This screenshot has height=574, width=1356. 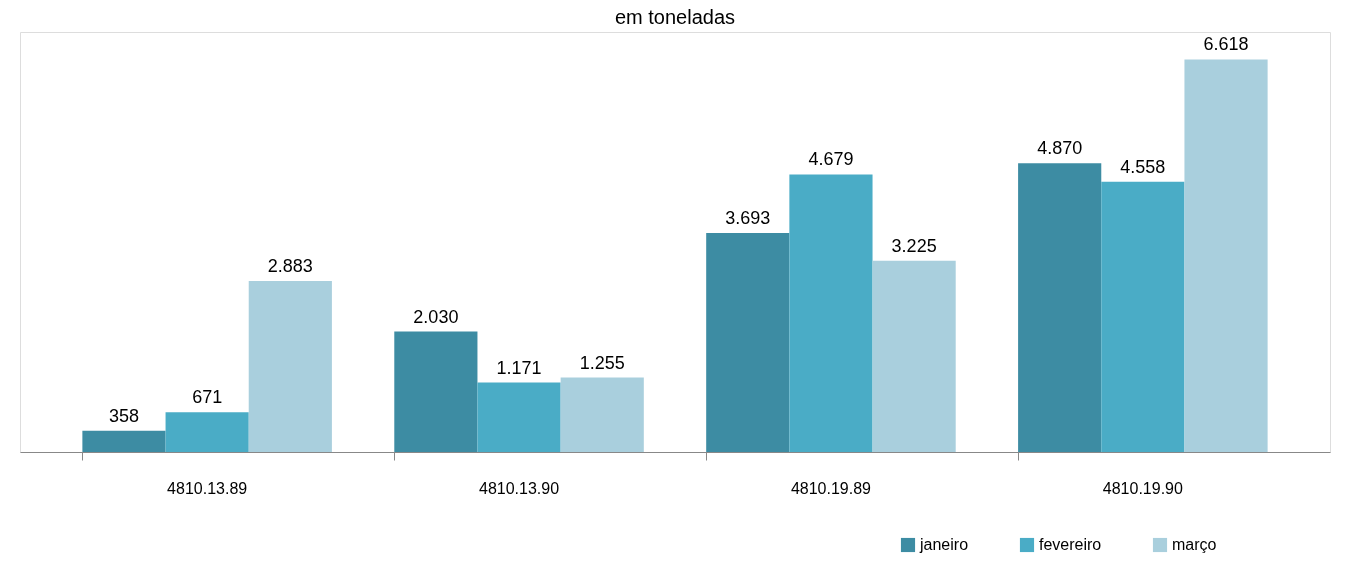 I want to click on x-tick-label: 4810.13.89, so click(x=207, y=488).